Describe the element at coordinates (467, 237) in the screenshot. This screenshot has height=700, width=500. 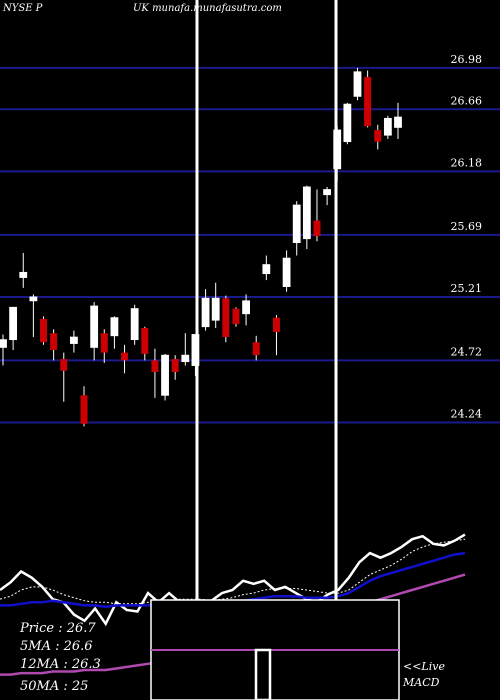
I see `price-axis-ticks: 26.98 26.66 26.18 25.69 25.21 24.72 24.24` at that location.